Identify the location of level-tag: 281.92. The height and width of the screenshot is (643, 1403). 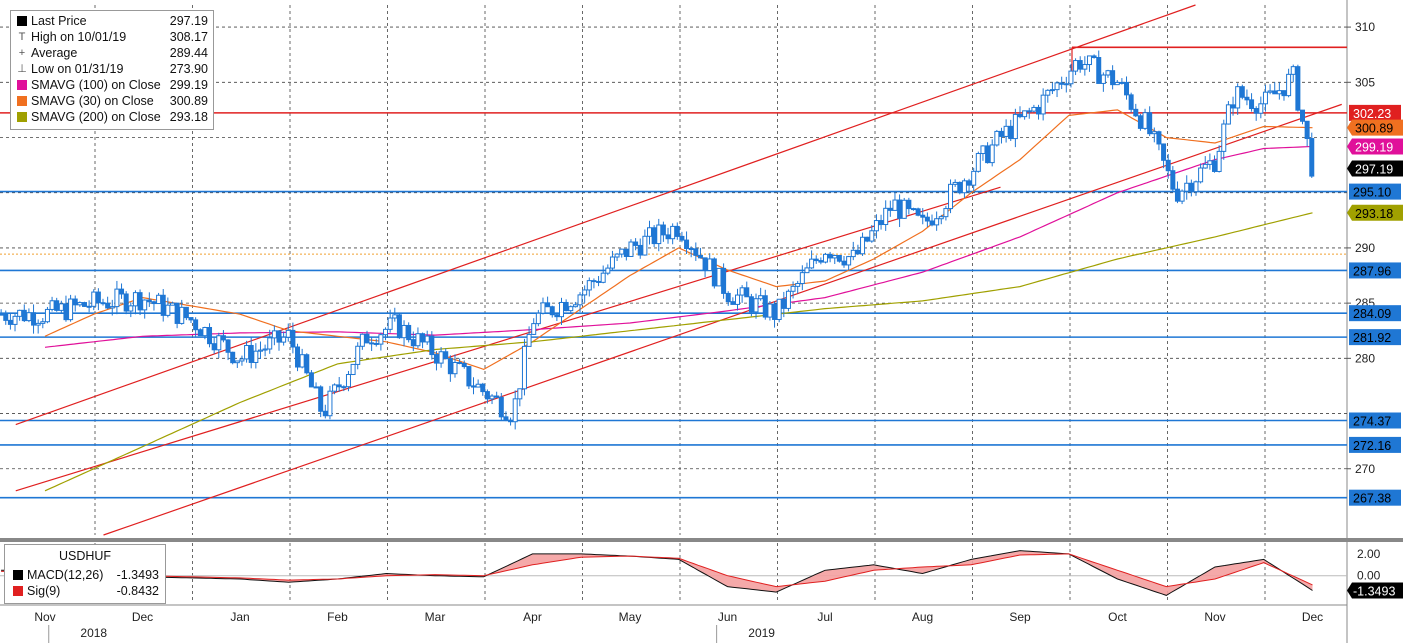
(1375, 337).